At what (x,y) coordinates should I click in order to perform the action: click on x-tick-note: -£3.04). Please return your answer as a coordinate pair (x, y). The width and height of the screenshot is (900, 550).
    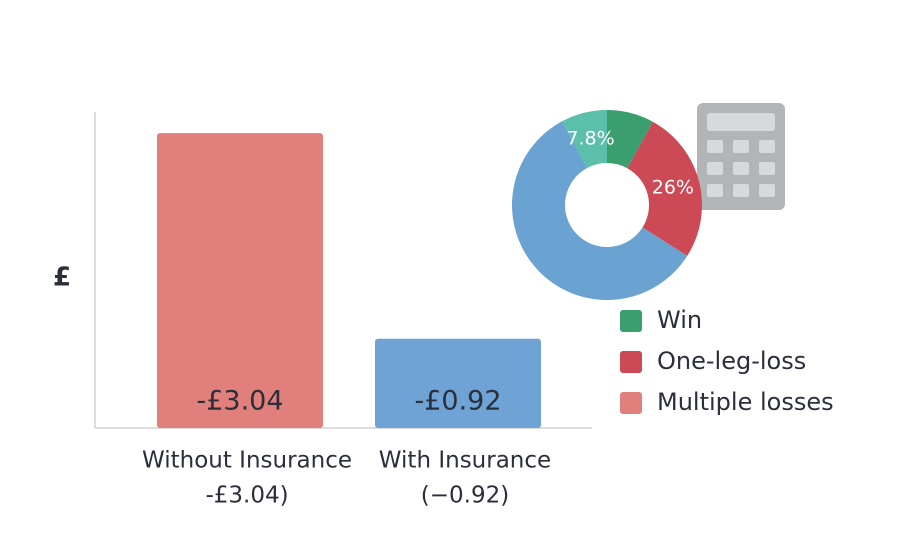
    Looking at the image, I should click on (246, 496).